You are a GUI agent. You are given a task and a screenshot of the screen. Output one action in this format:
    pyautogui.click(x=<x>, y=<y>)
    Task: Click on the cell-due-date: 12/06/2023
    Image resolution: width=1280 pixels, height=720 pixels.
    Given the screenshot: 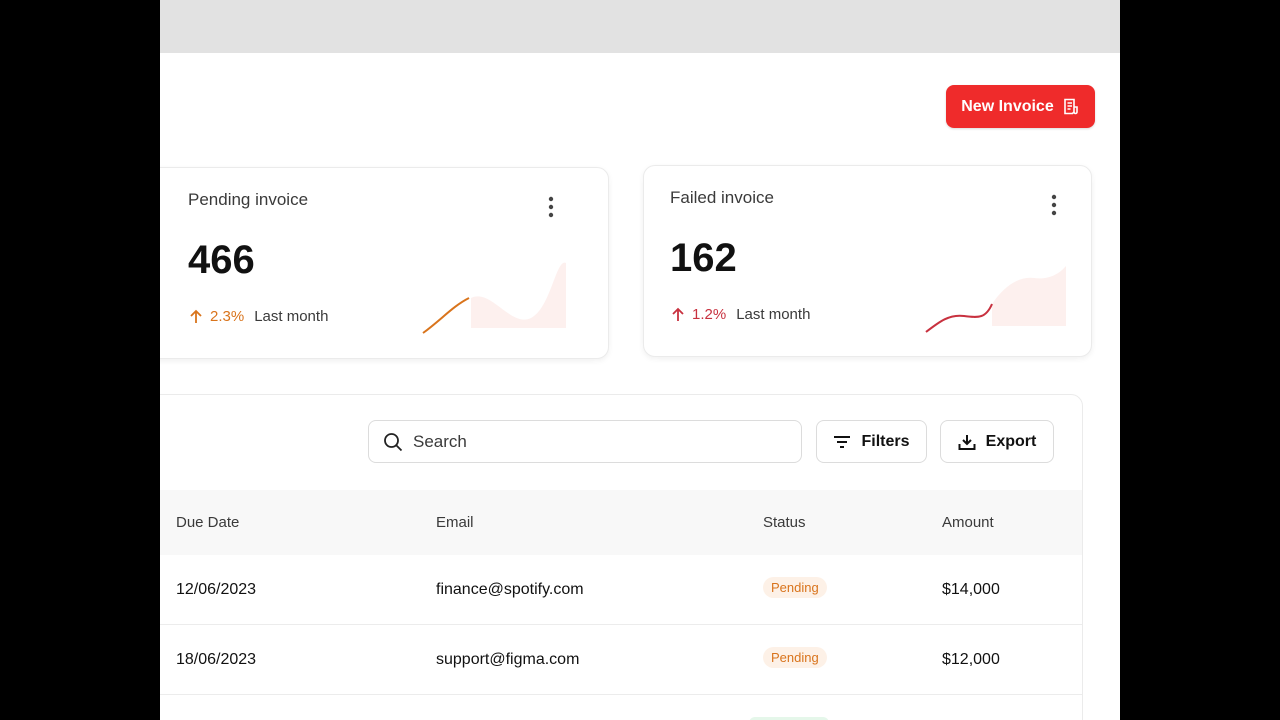 What is the action you would take?
    pyautogui.click(x=216, y=589)
    